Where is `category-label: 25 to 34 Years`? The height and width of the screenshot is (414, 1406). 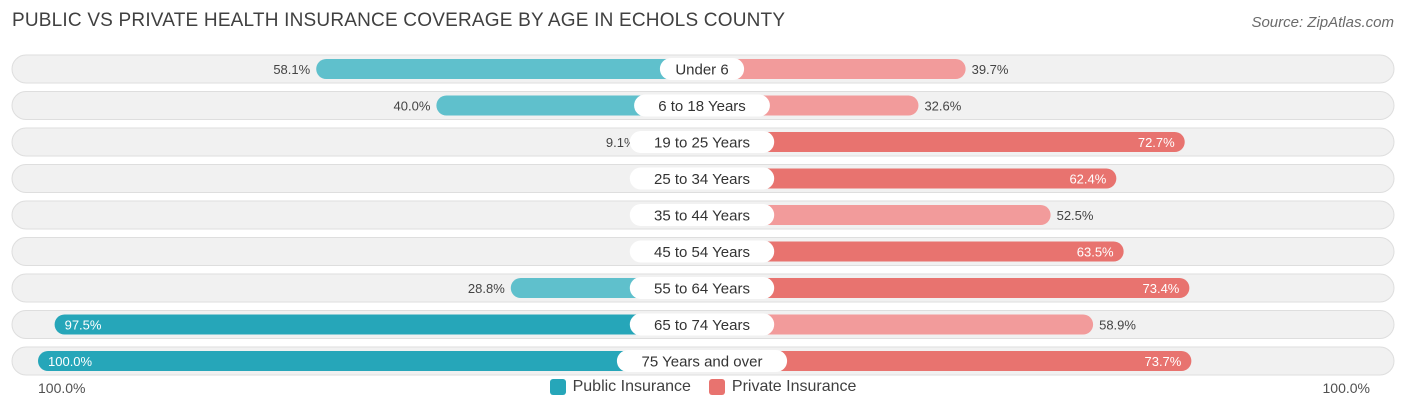 category-label: 25 to 34 Years is located at coordinates (702, 179).